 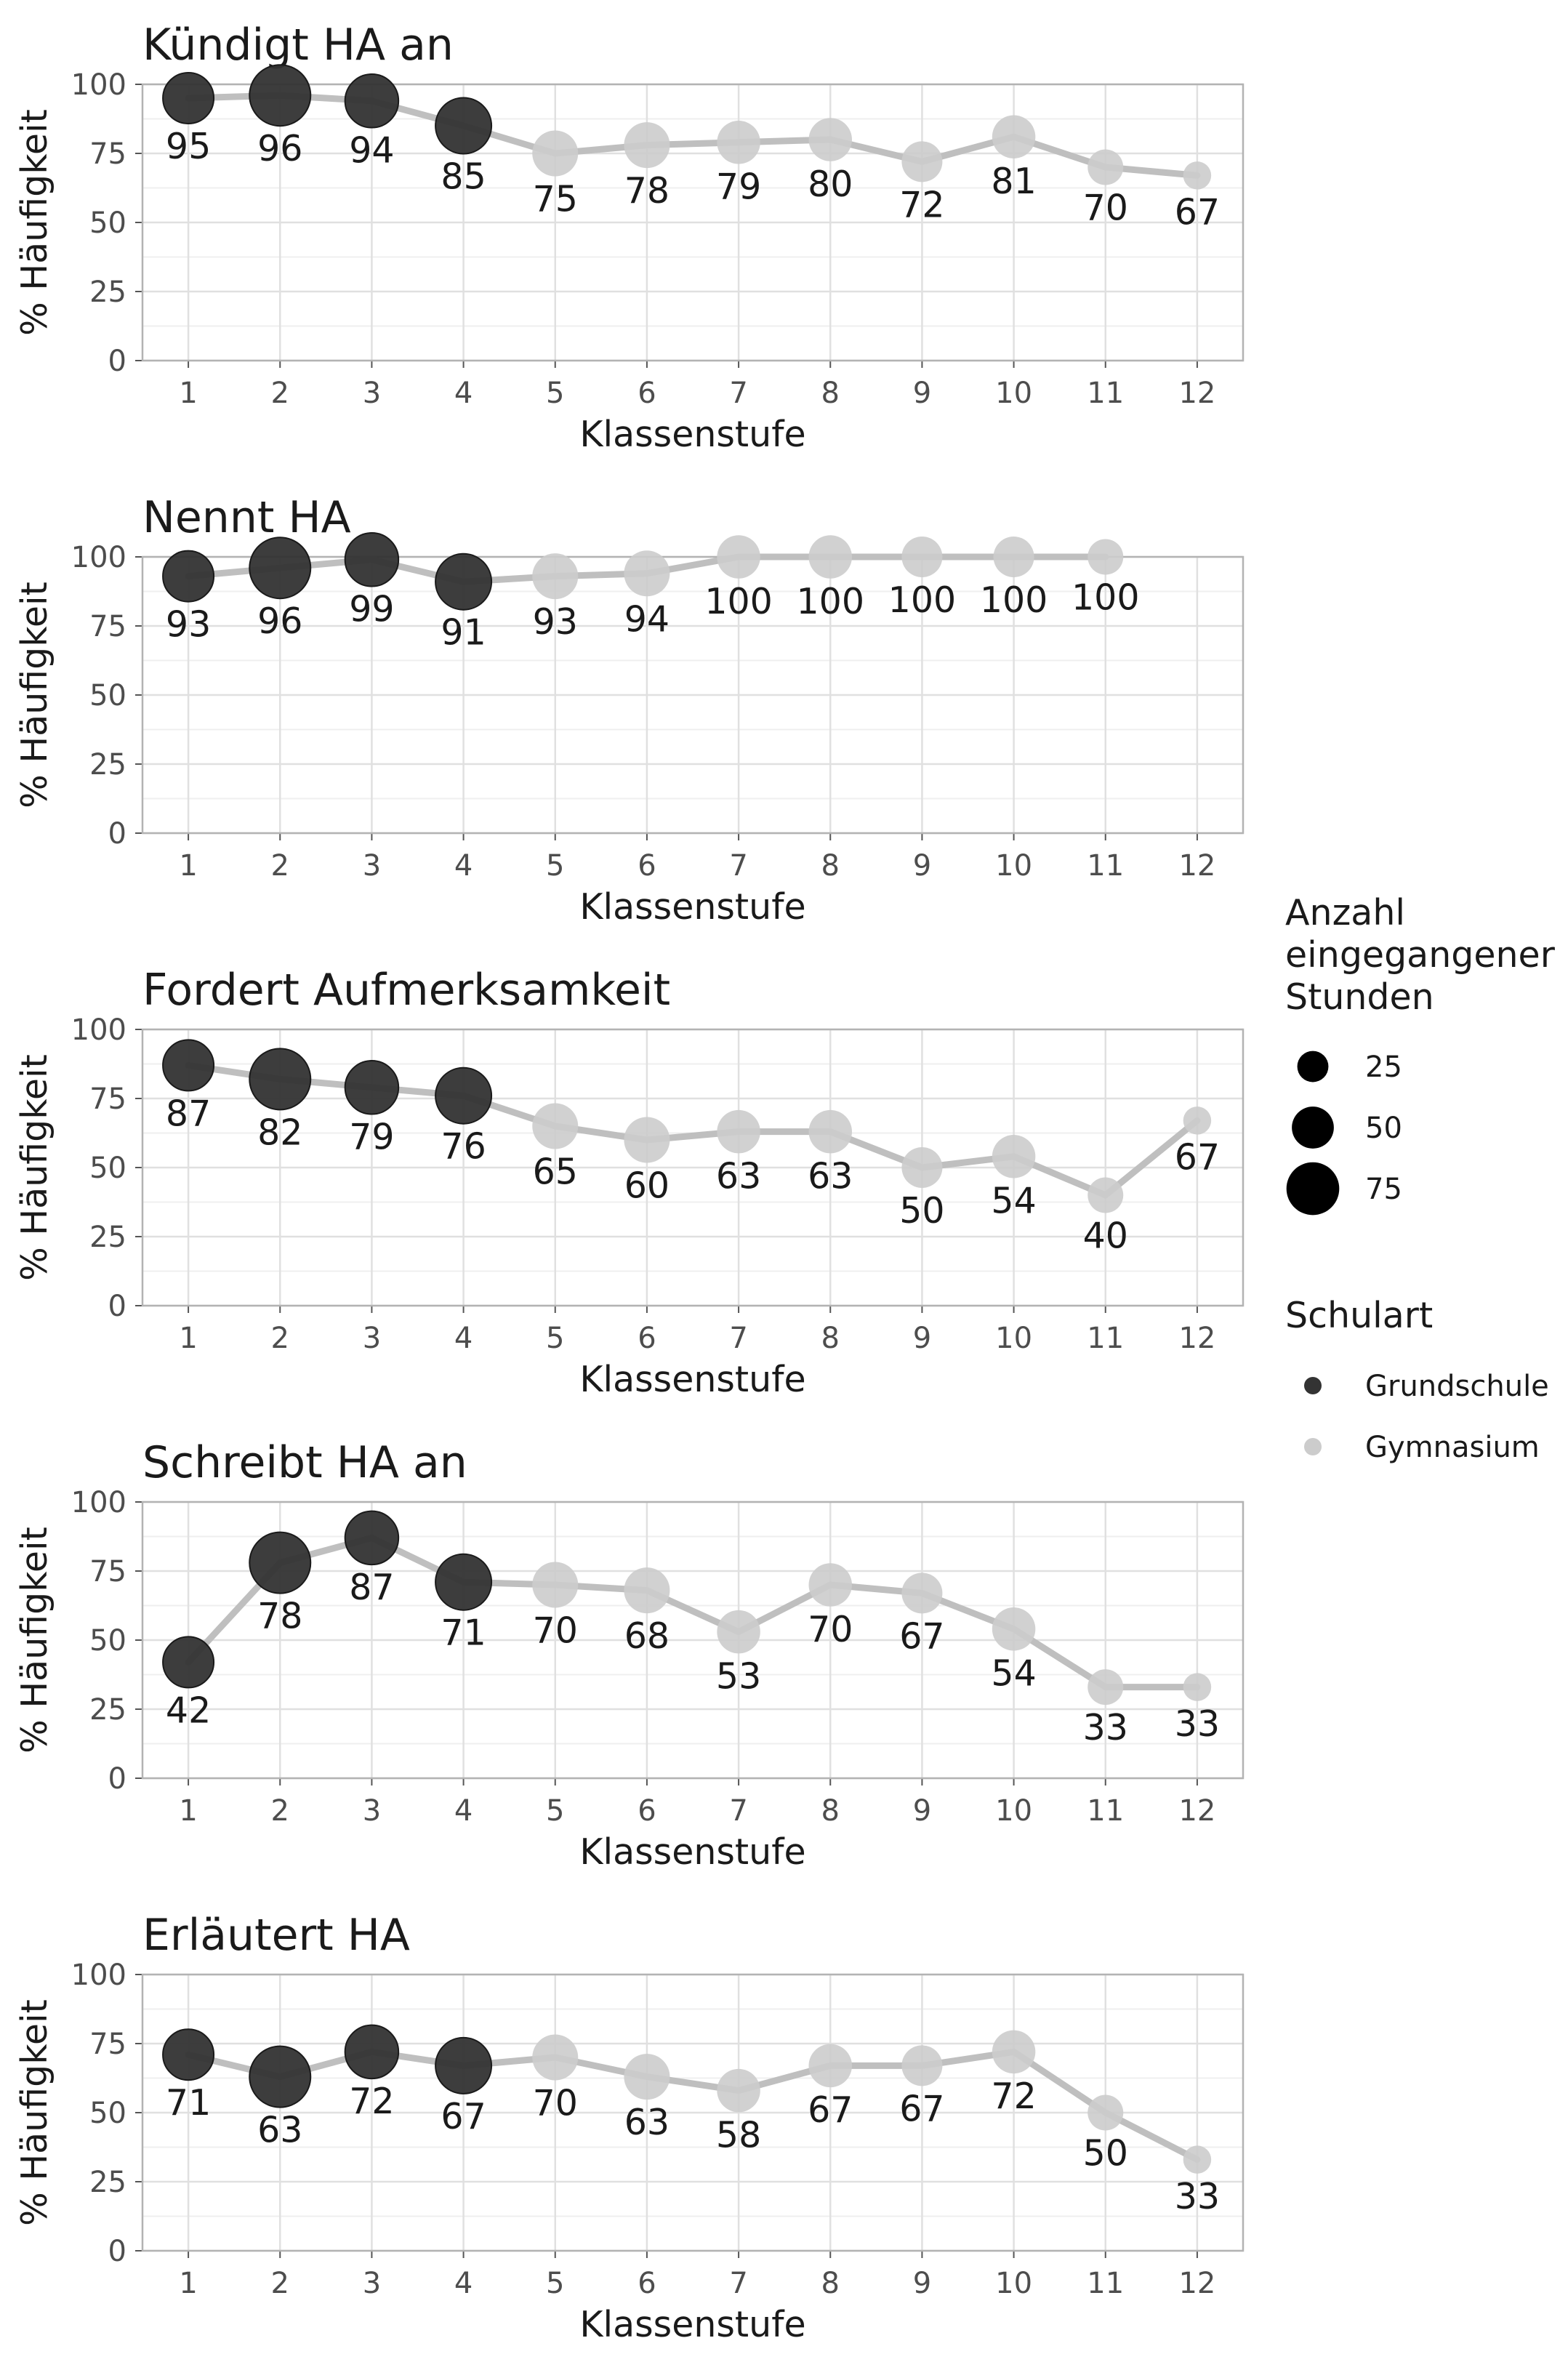 What do you see at coordinates (1013, 866) in the screenshot?
I see `x-tick-label: 10` at bounding box center [1013, 866].